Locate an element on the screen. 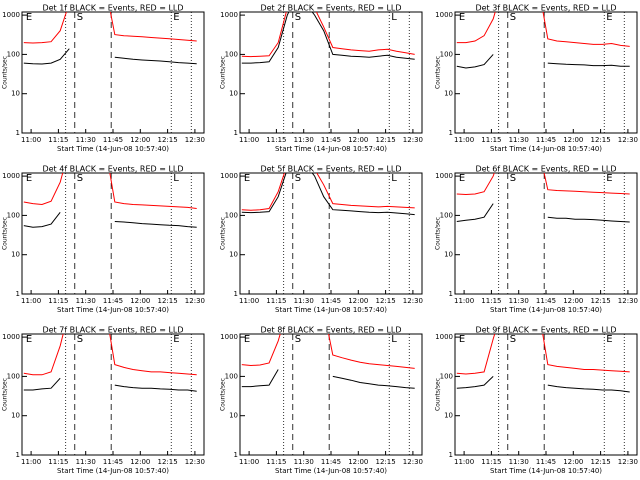 This screenshot has width=640, height=480. chart-title: Det 6f BLACK = Events, RED = LLD is located at coordinates (545, 169).